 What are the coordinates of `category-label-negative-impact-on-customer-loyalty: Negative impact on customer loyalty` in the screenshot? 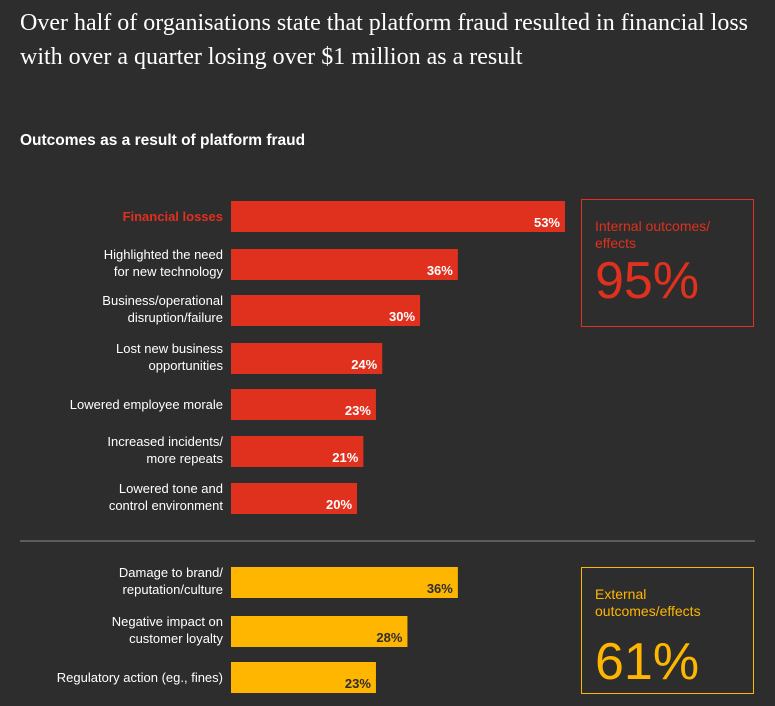 It's located at (168, 630).